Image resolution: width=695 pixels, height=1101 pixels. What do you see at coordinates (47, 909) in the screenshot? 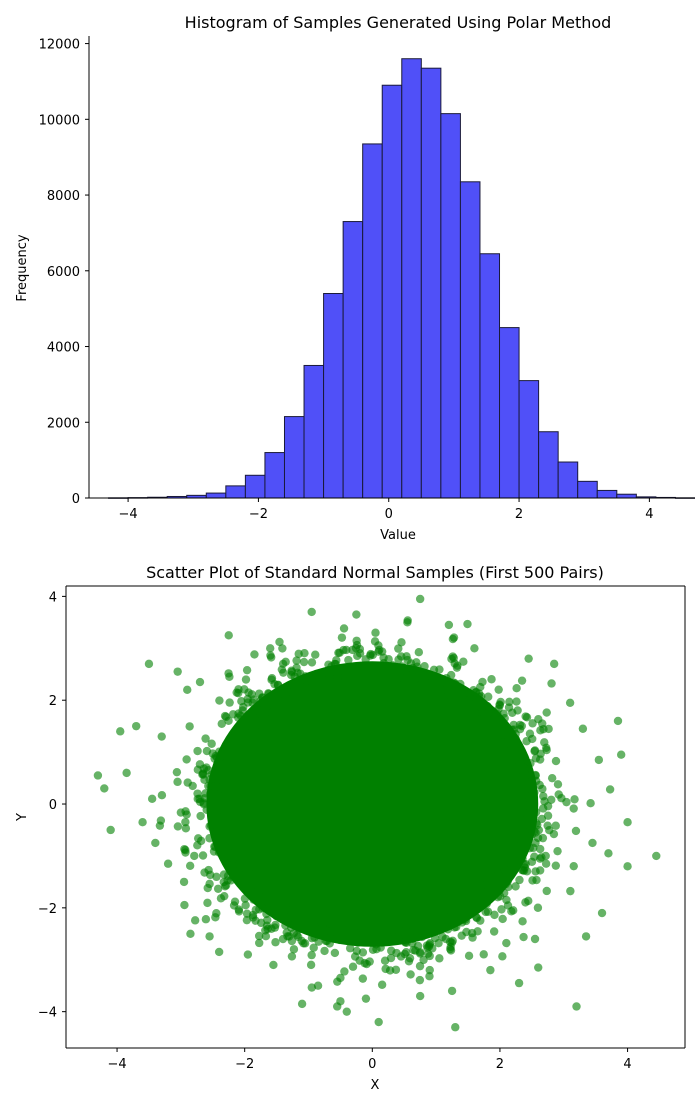
I see `scatter-ytick-label: −2` at bounding box center [47, 909].